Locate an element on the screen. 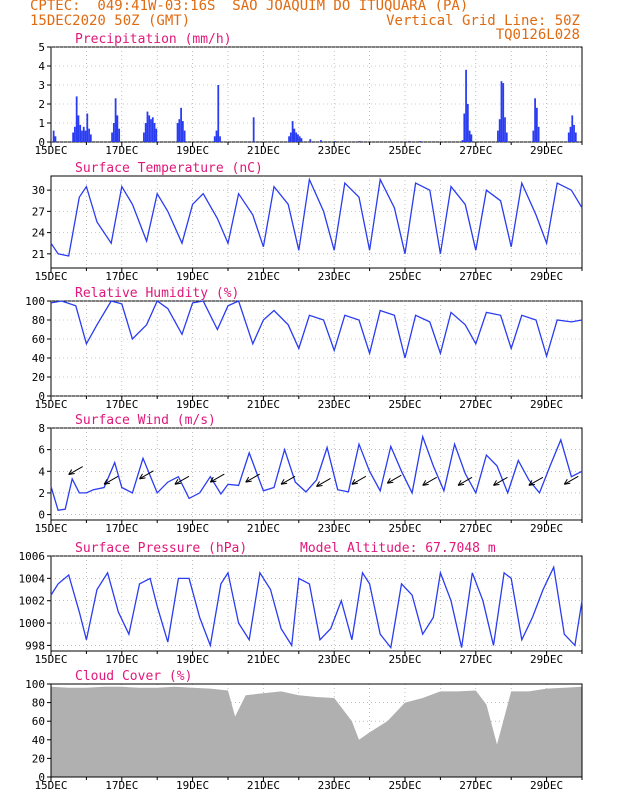 This screenshot has width=618, height=800. panel-title: Surface Wind (m/s) is located at coordinates (145, 420).